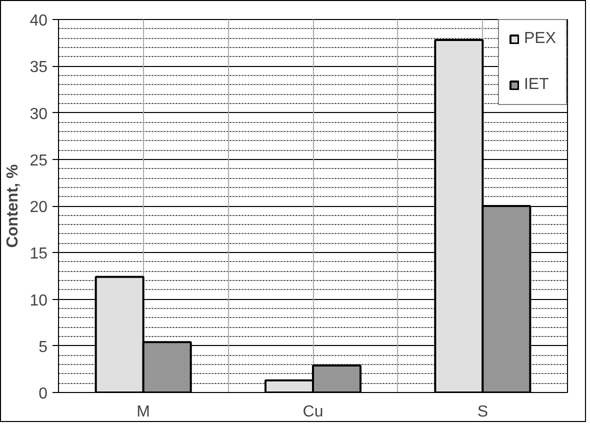 The height and width of the screenshot is (426, 590). Describe the element at coordinates (482, 412) in the screenshot. I see `x-tick-label: S` at that location.